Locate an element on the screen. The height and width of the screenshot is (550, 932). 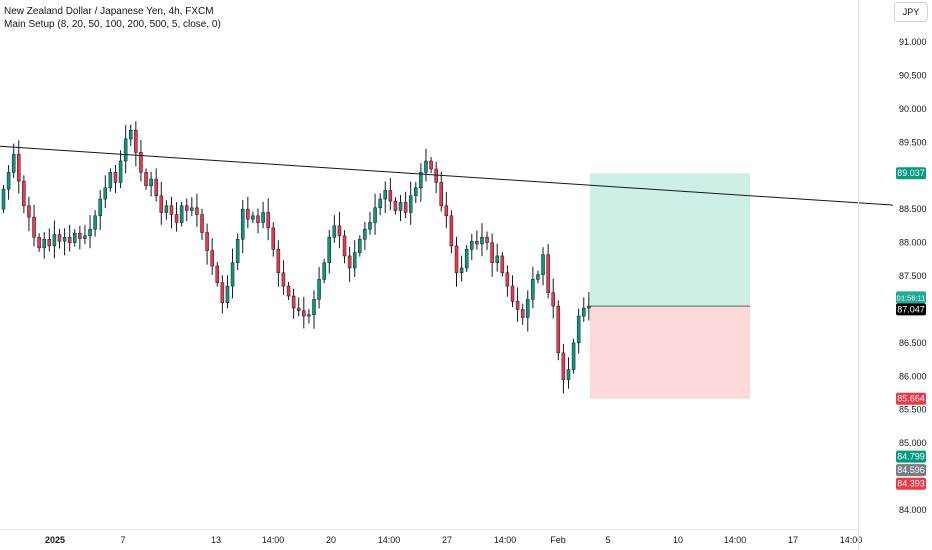
price-label-text: 01:56:11 is located at coordinates (911, 297).